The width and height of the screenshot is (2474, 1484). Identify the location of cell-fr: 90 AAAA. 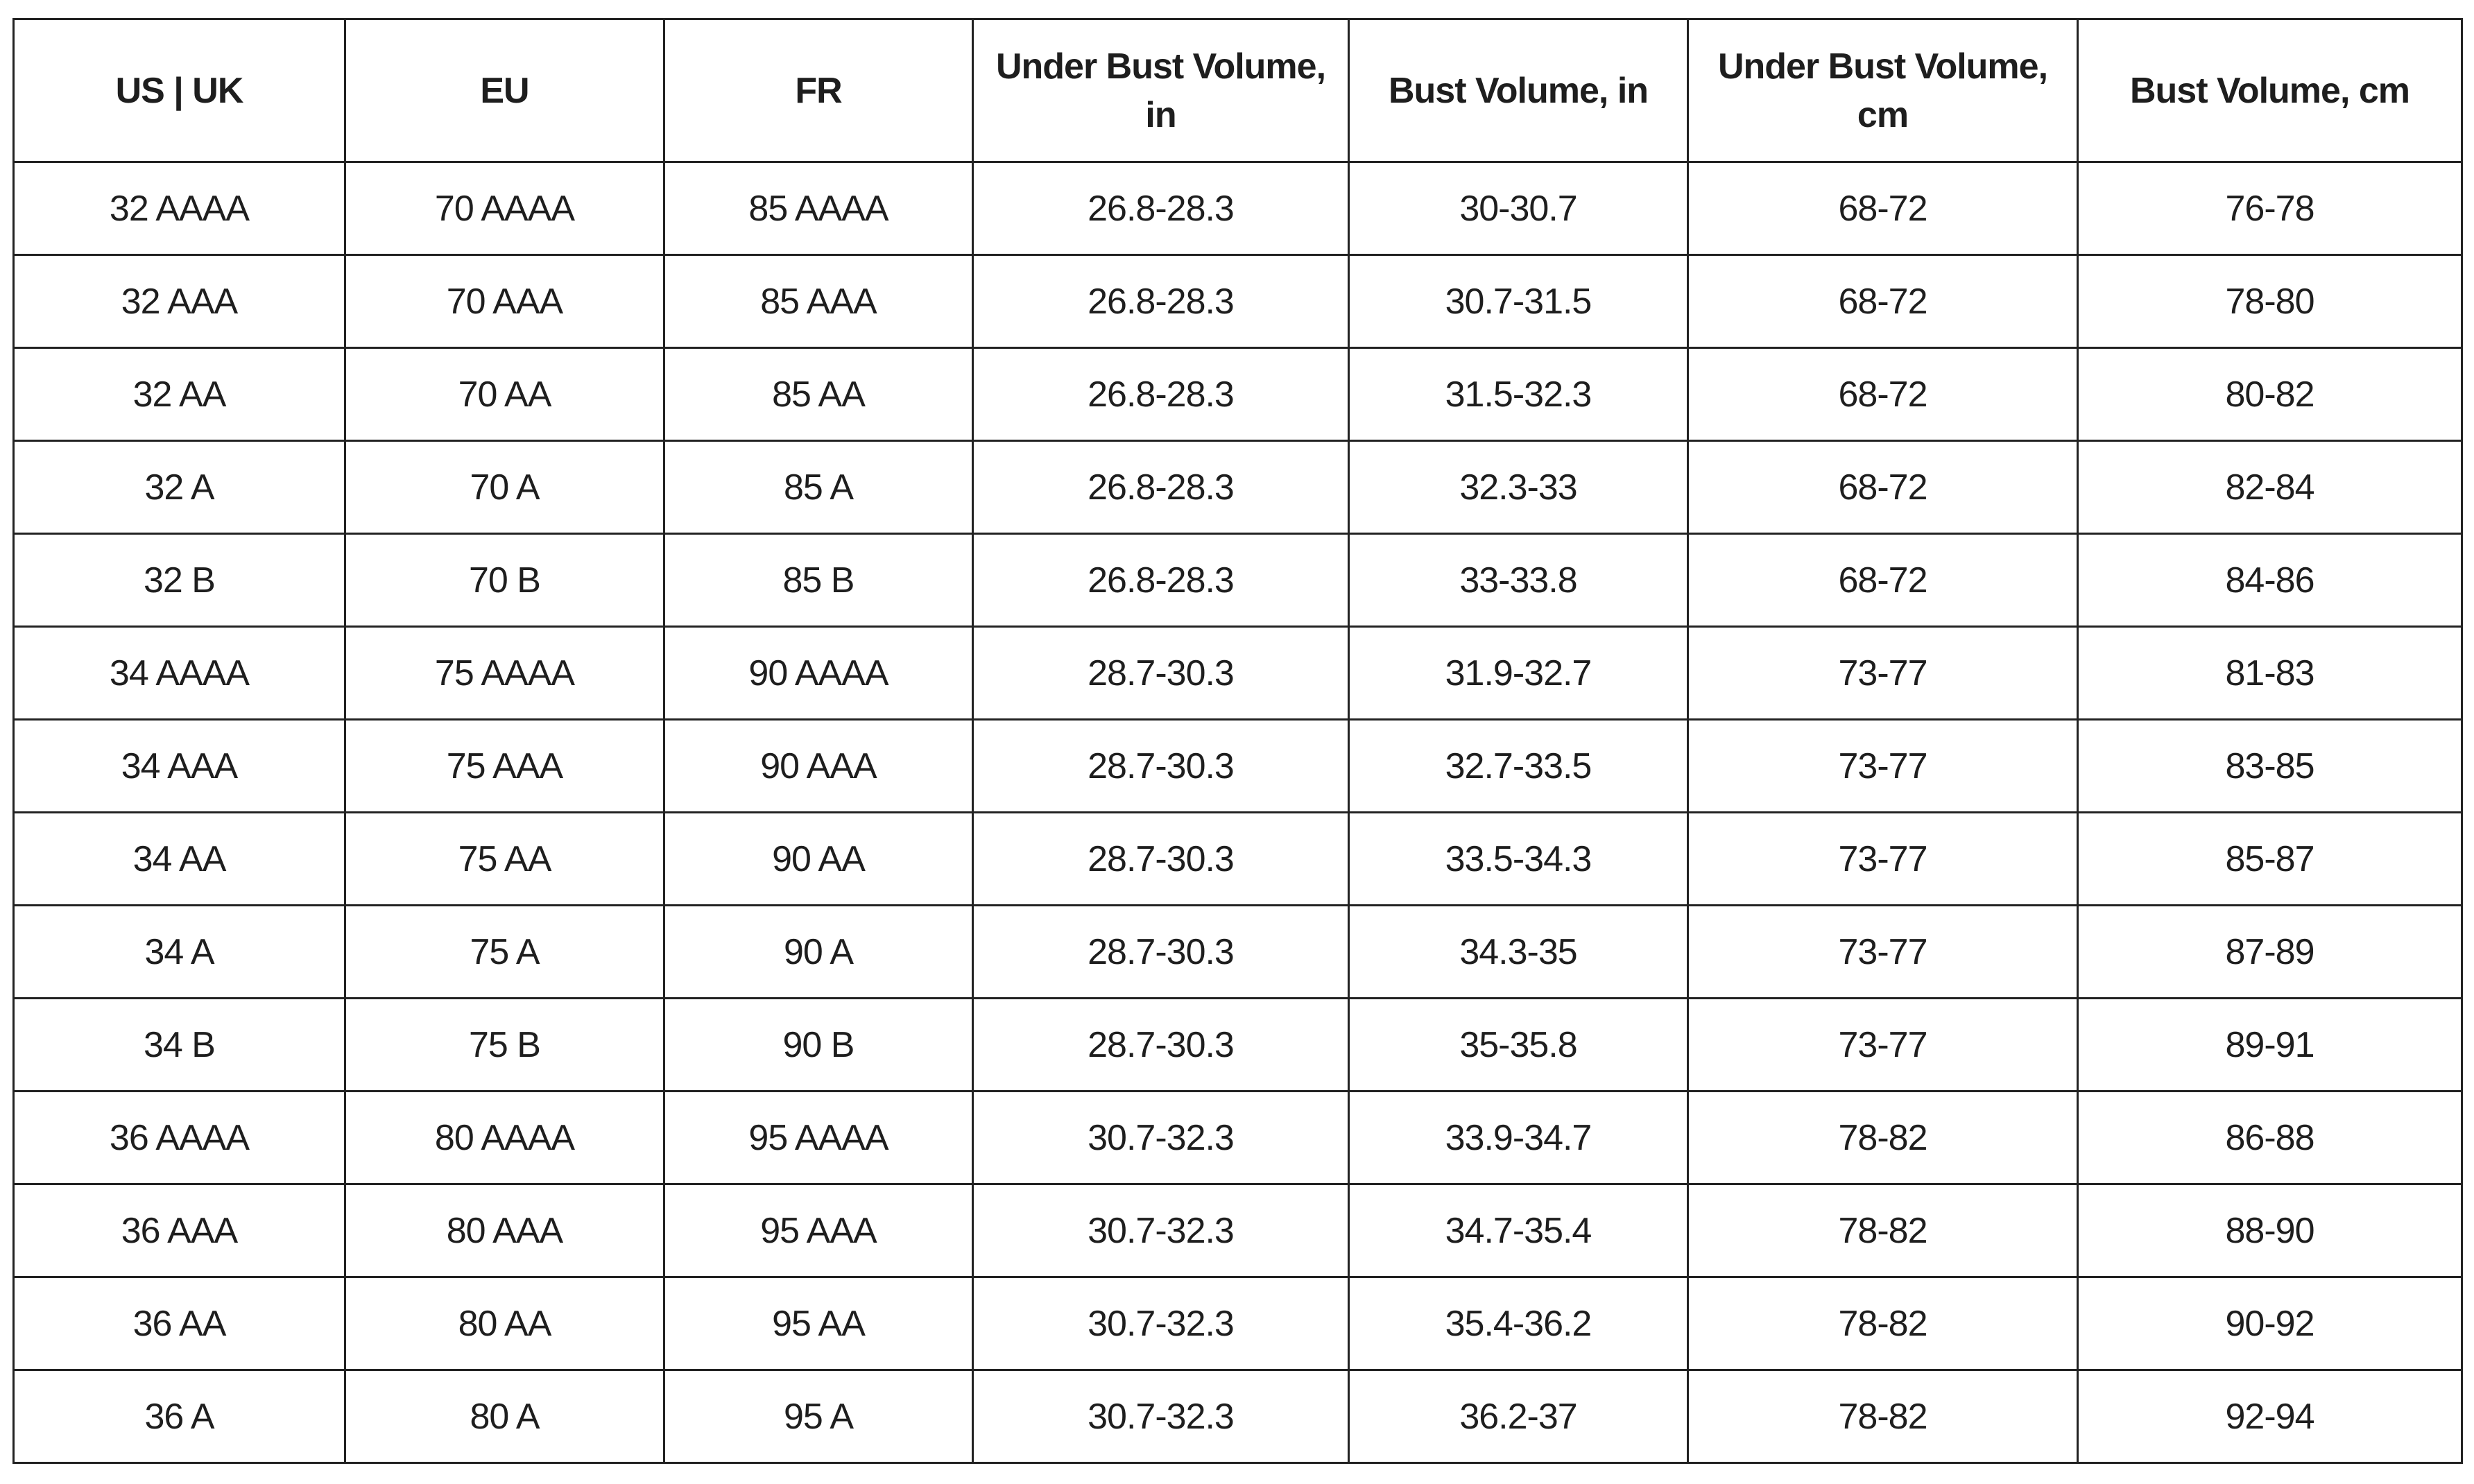
(818, 673).